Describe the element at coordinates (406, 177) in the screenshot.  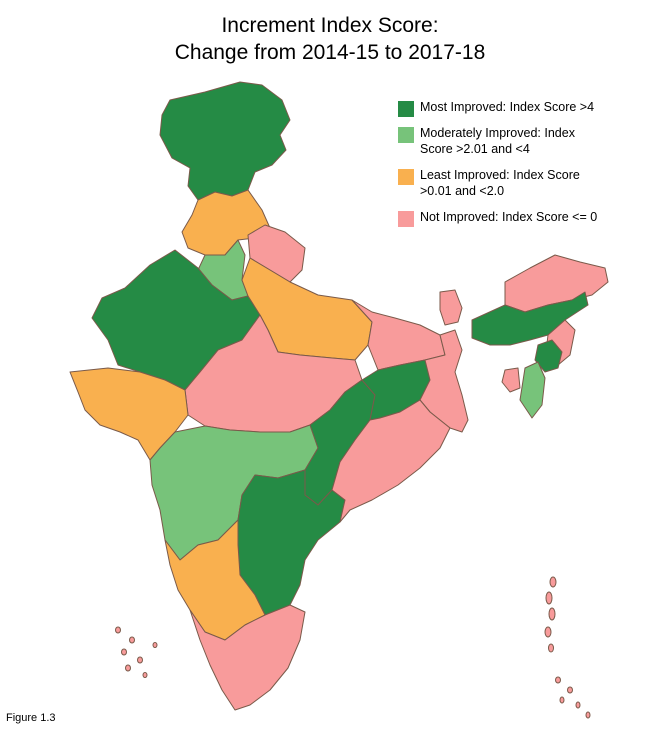
I see `legend-swatch-least-improved` at that location.